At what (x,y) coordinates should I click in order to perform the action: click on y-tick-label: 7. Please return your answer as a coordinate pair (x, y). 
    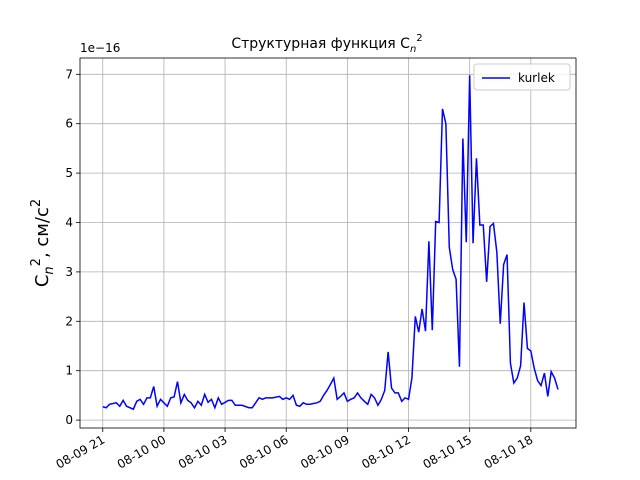
    Looking at the image, I should click on (69, 74).